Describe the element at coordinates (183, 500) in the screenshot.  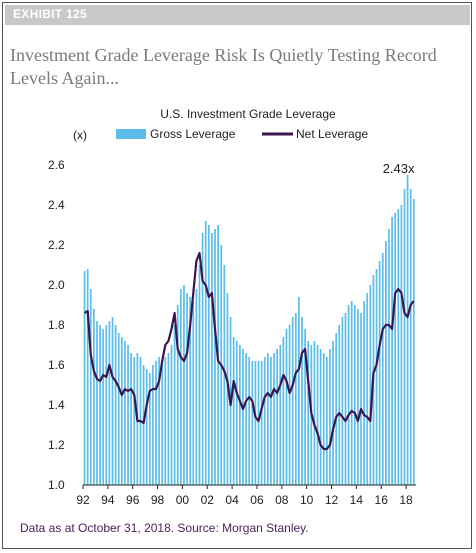
I see `x-tick-label: 00` at that location.